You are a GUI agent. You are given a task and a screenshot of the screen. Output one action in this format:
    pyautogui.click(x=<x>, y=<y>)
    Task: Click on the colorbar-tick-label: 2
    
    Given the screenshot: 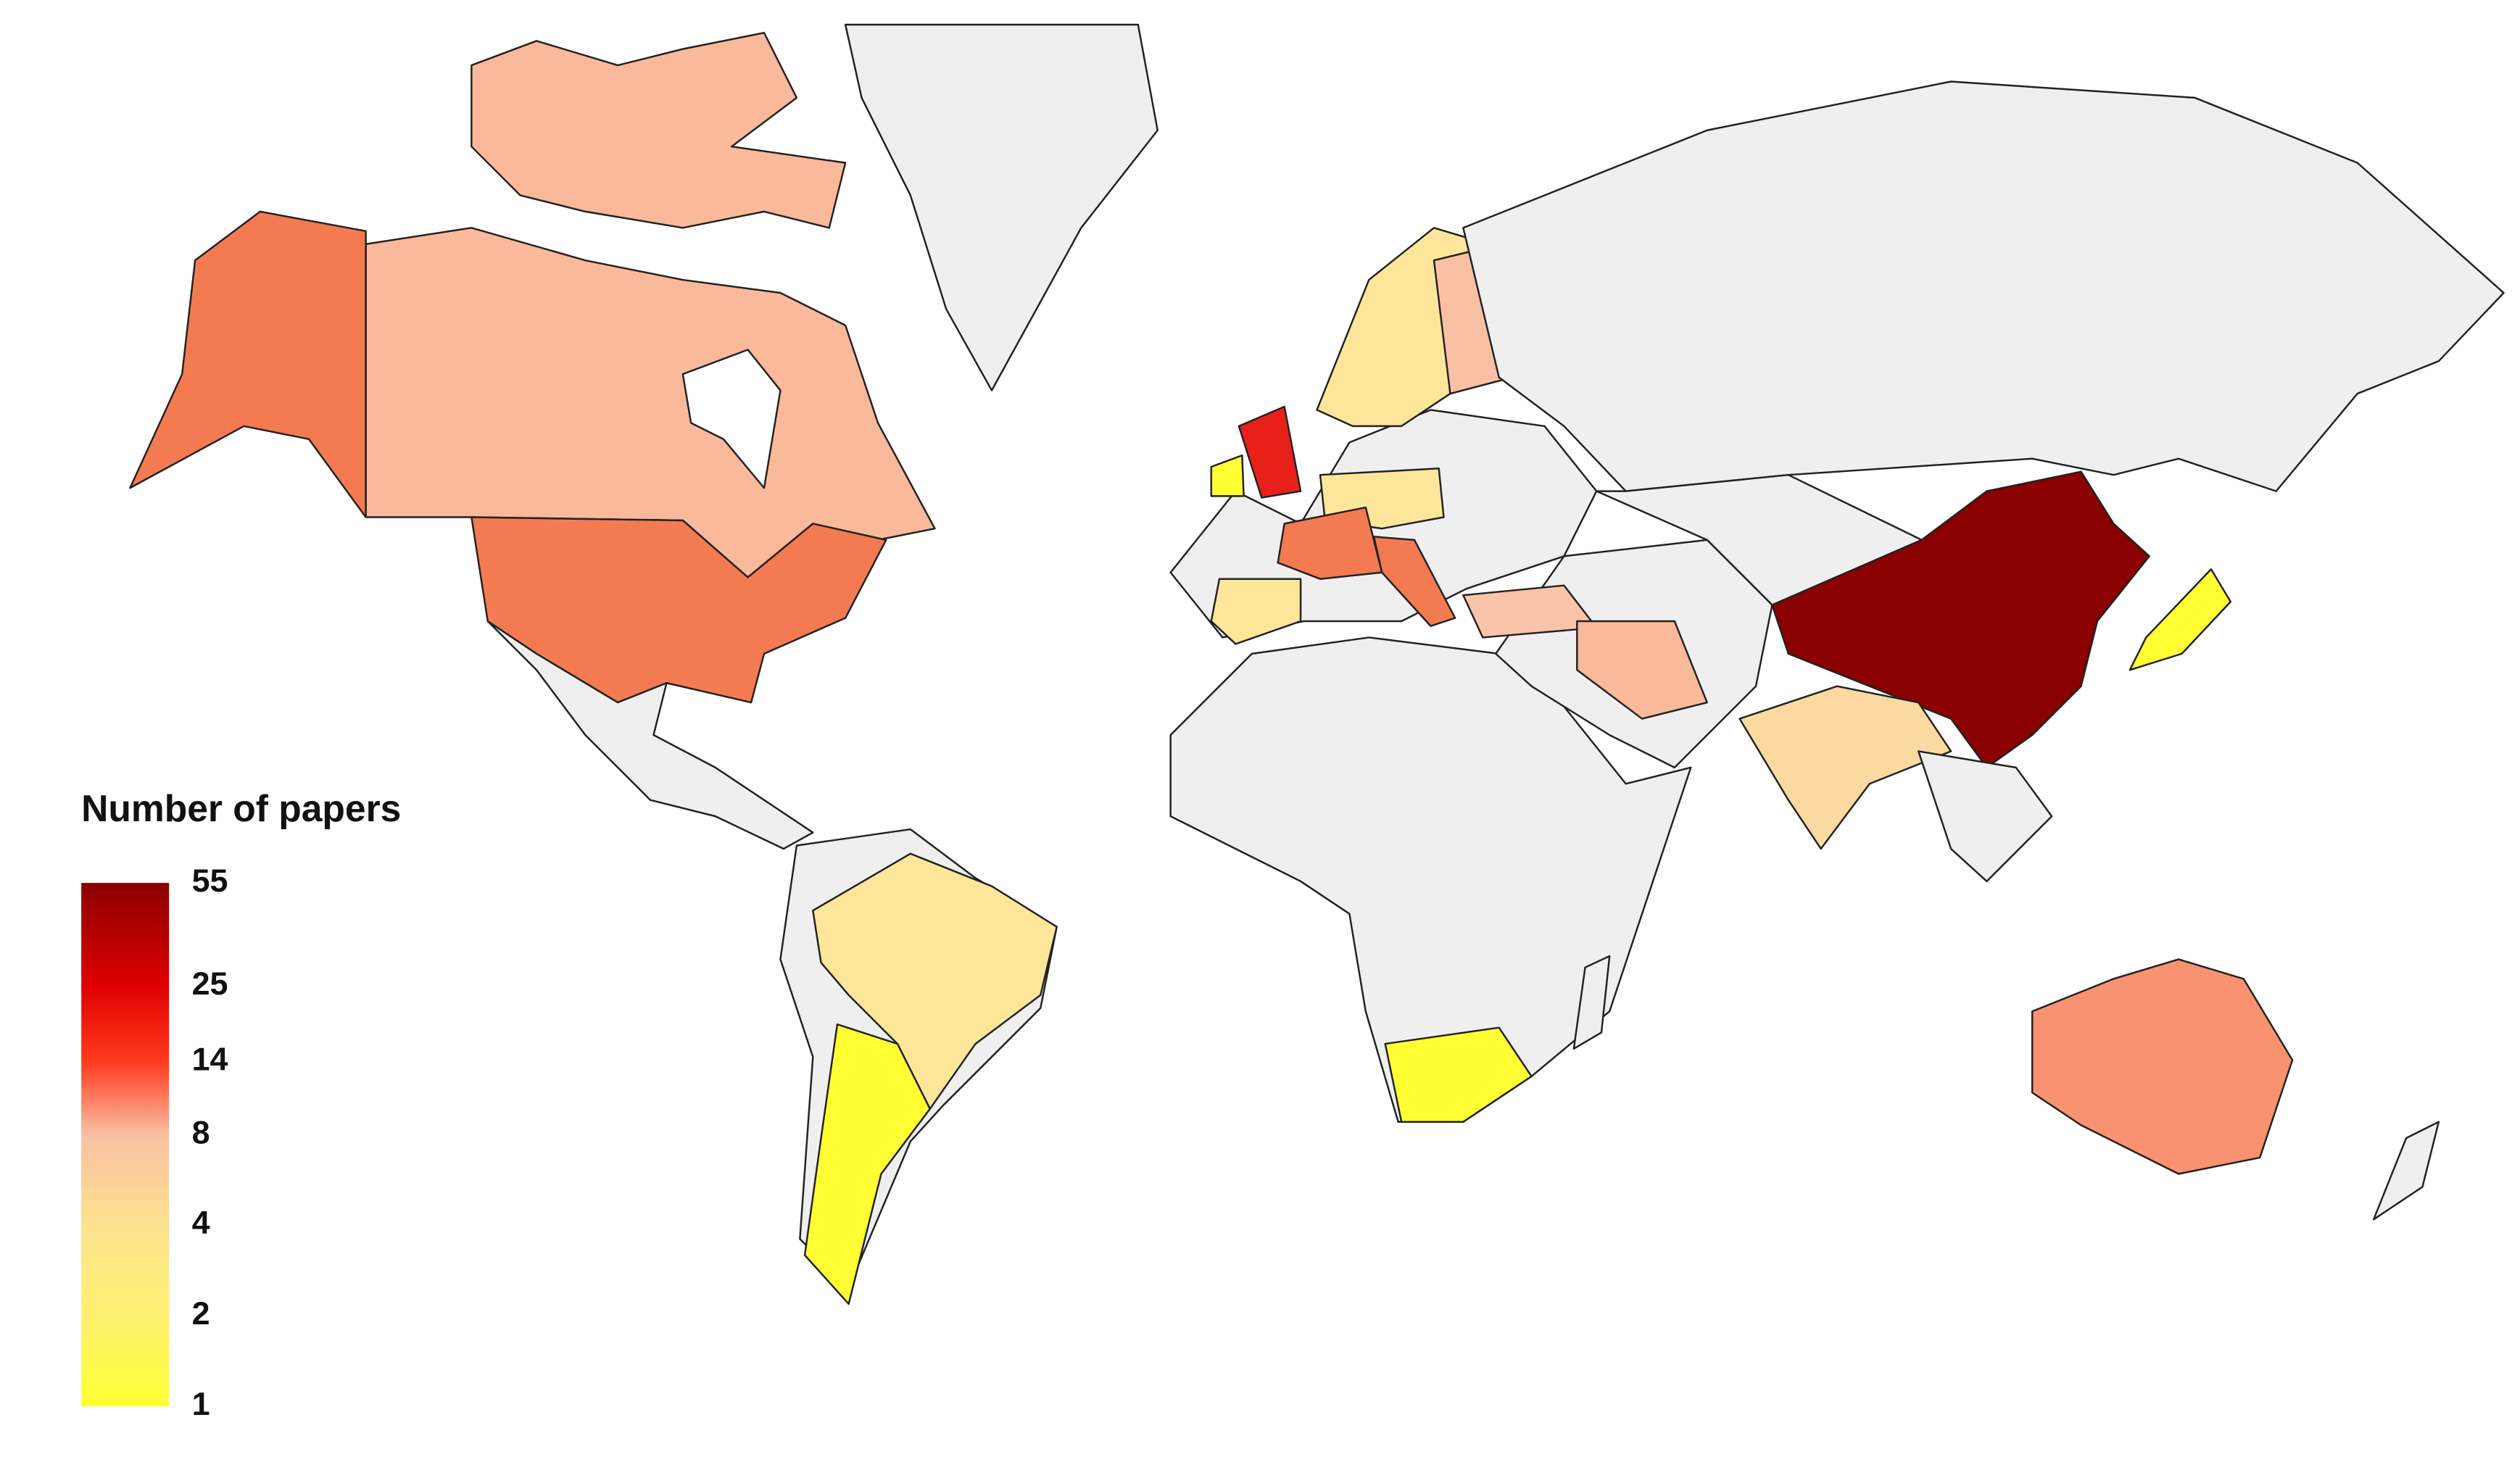 What is the action you would take?
    pyautogui.click(x=201, y=1314)
    